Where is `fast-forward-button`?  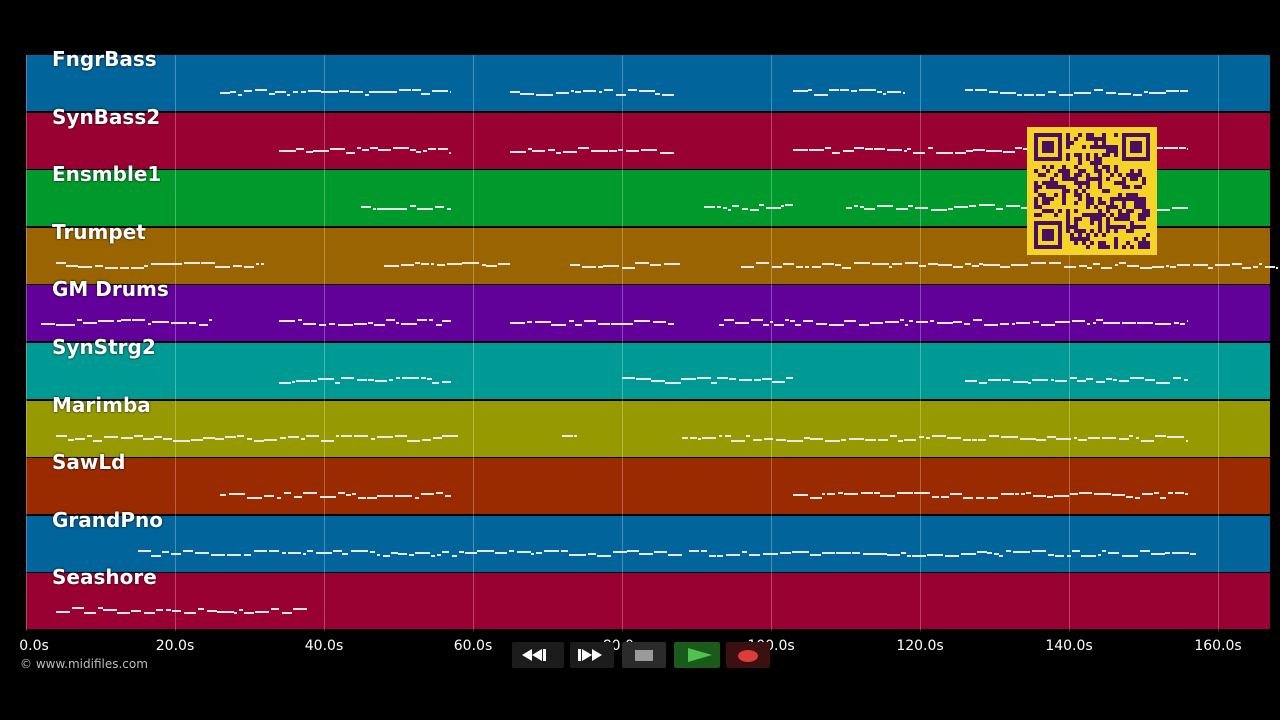 fast-forward-button is located at coordinates (592, 655).